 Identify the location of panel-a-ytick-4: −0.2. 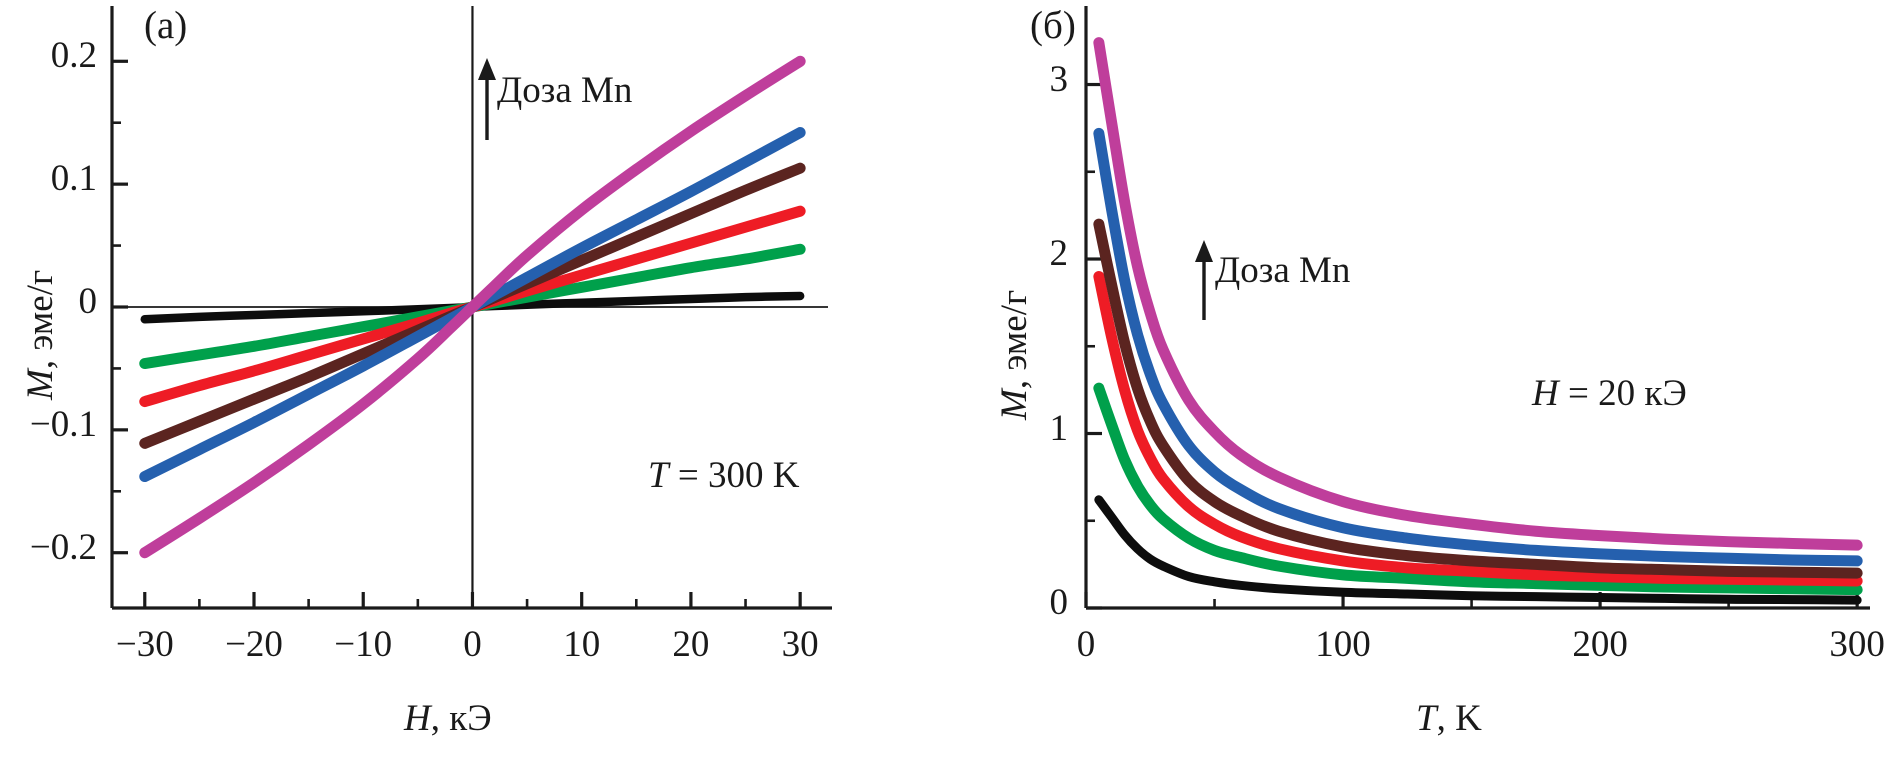
(63, 547).